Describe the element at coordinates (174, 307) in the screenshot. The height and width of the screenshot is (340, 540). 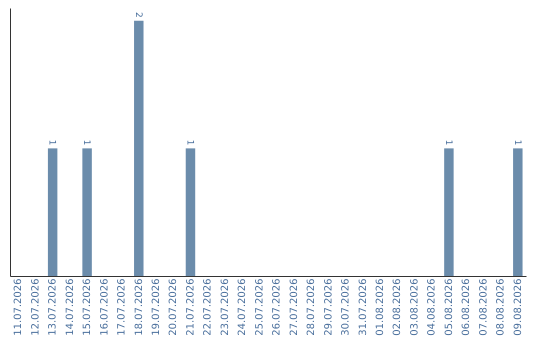
I see `x-tick-label: 20.07.2026` at that location.